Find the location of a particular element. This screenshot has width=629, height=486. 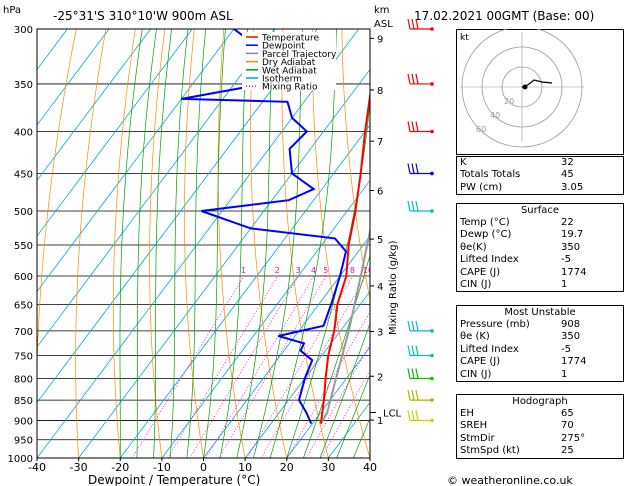

row-label: θe(K) is located at coordinates (473, 247).